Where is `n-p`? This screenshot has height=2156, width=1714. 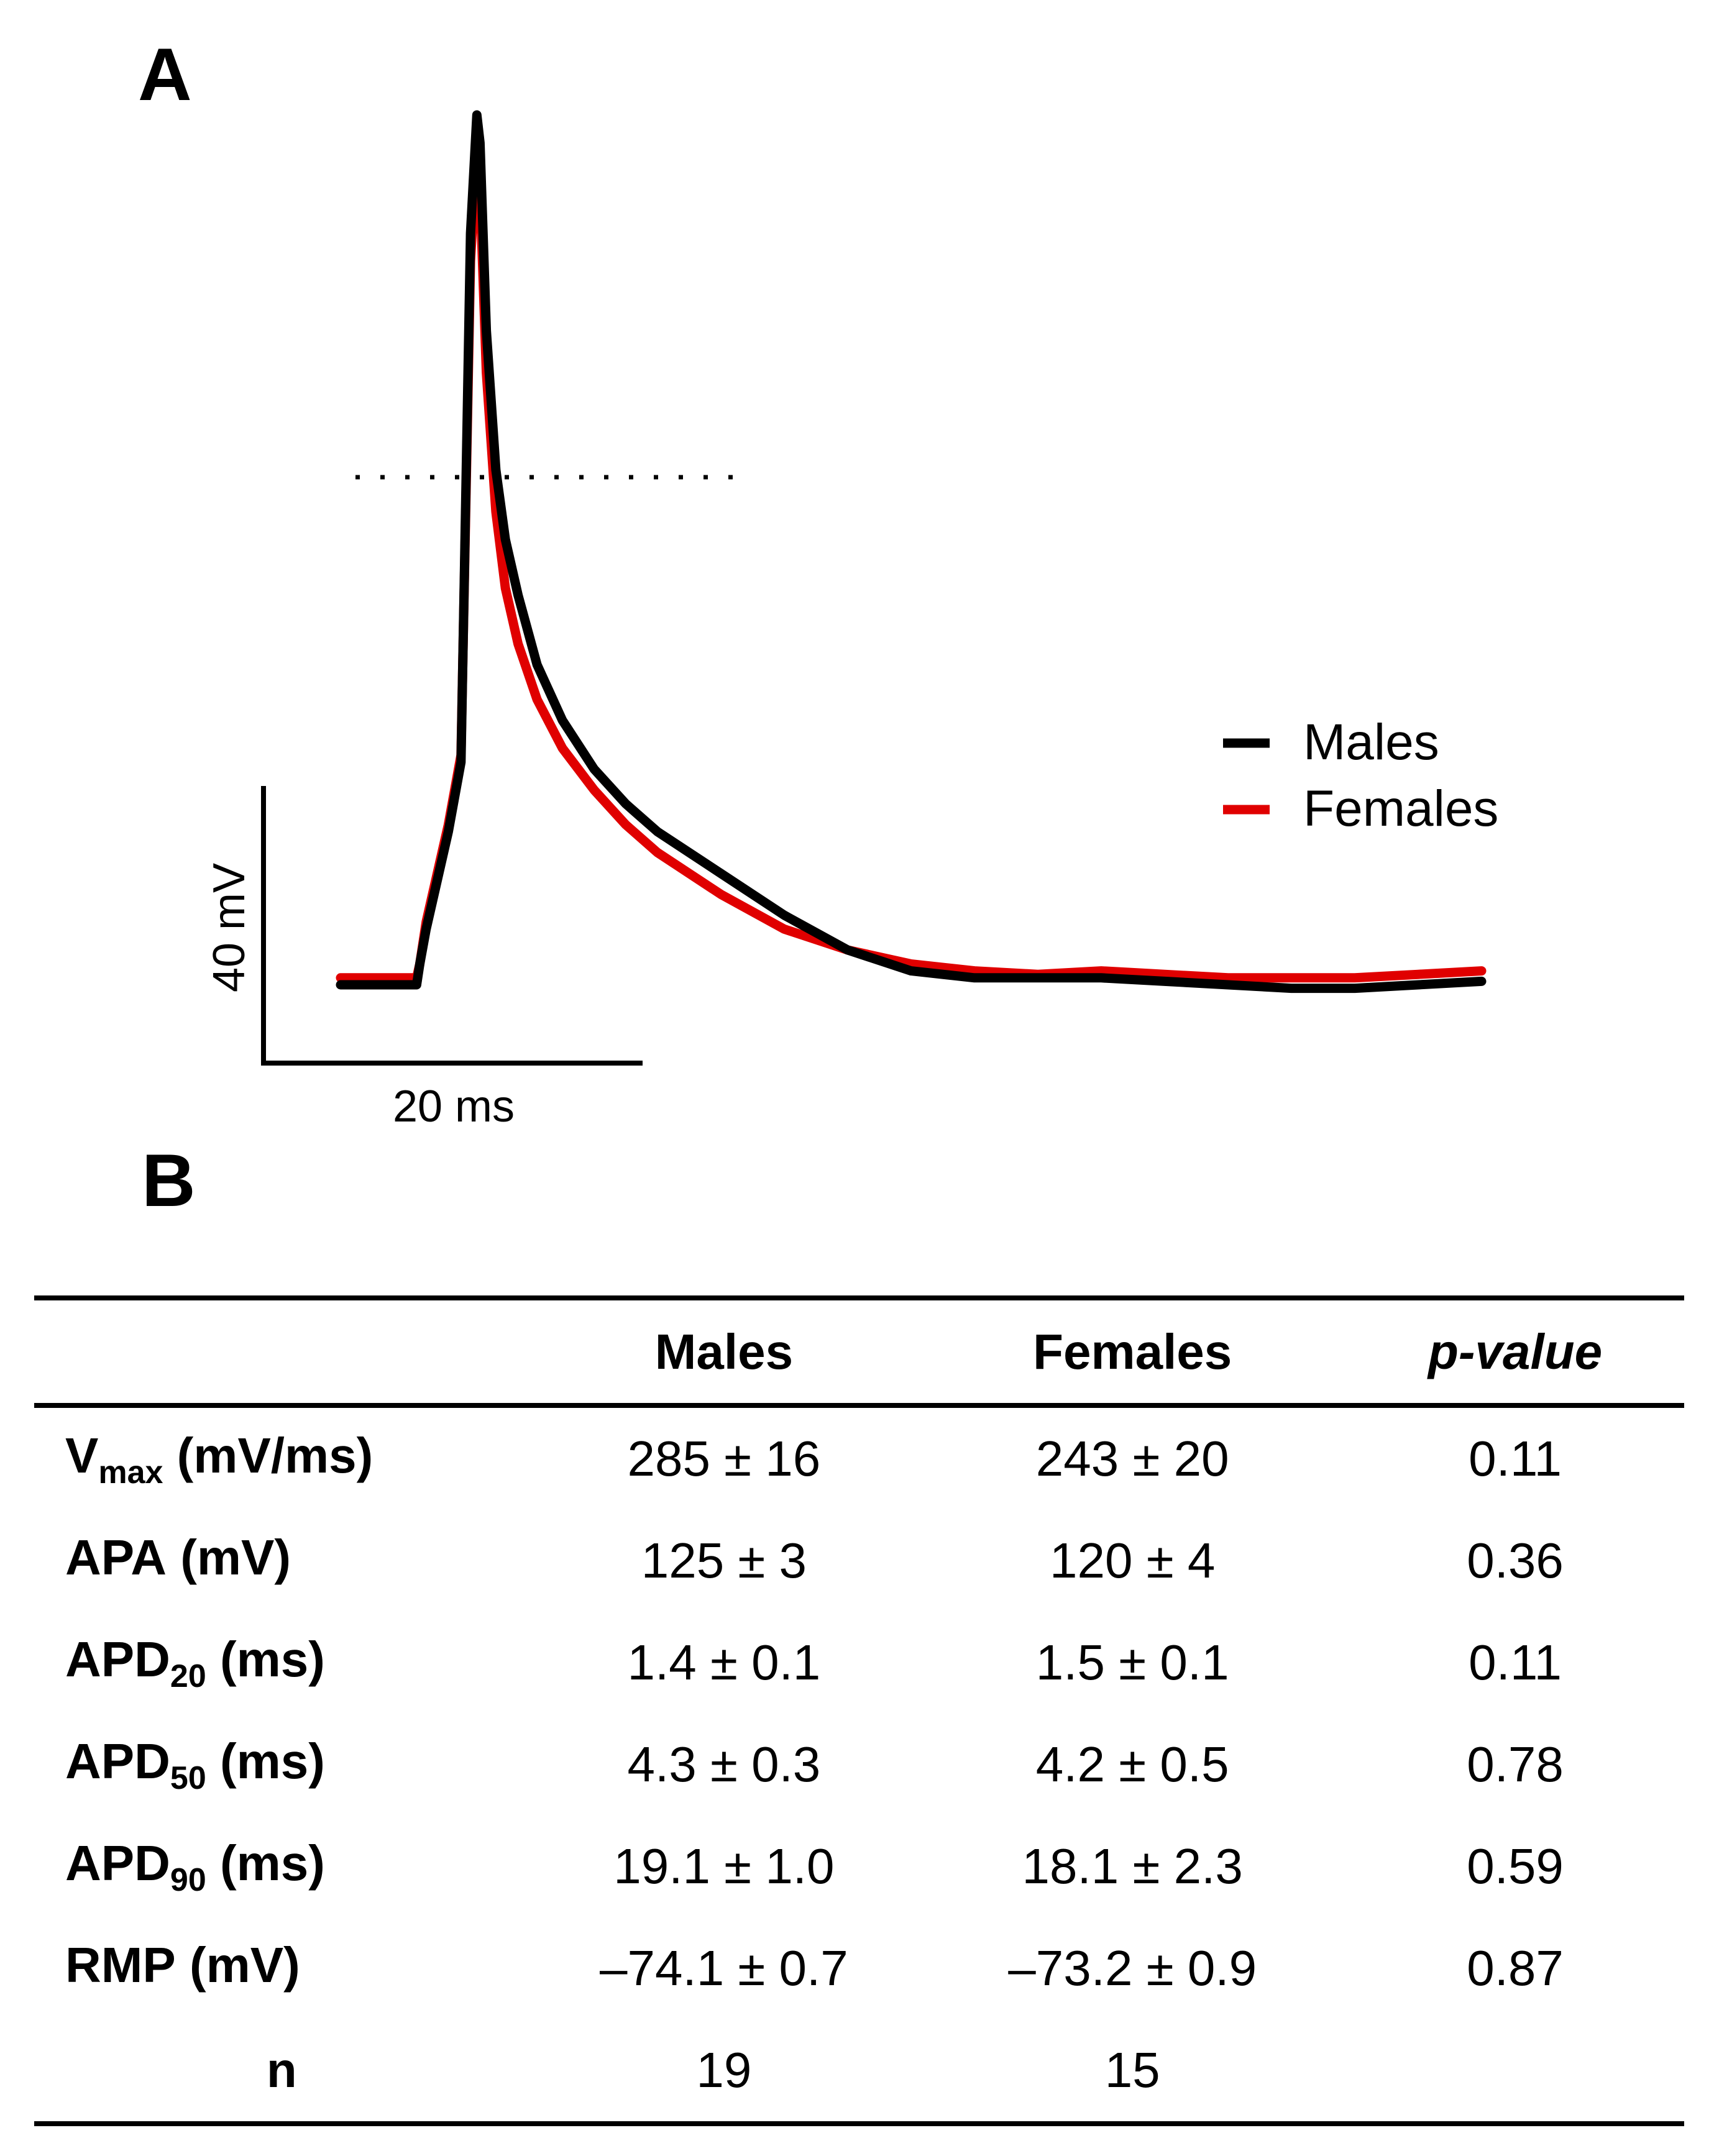
n-p is located at coordinates (1515, 2072).